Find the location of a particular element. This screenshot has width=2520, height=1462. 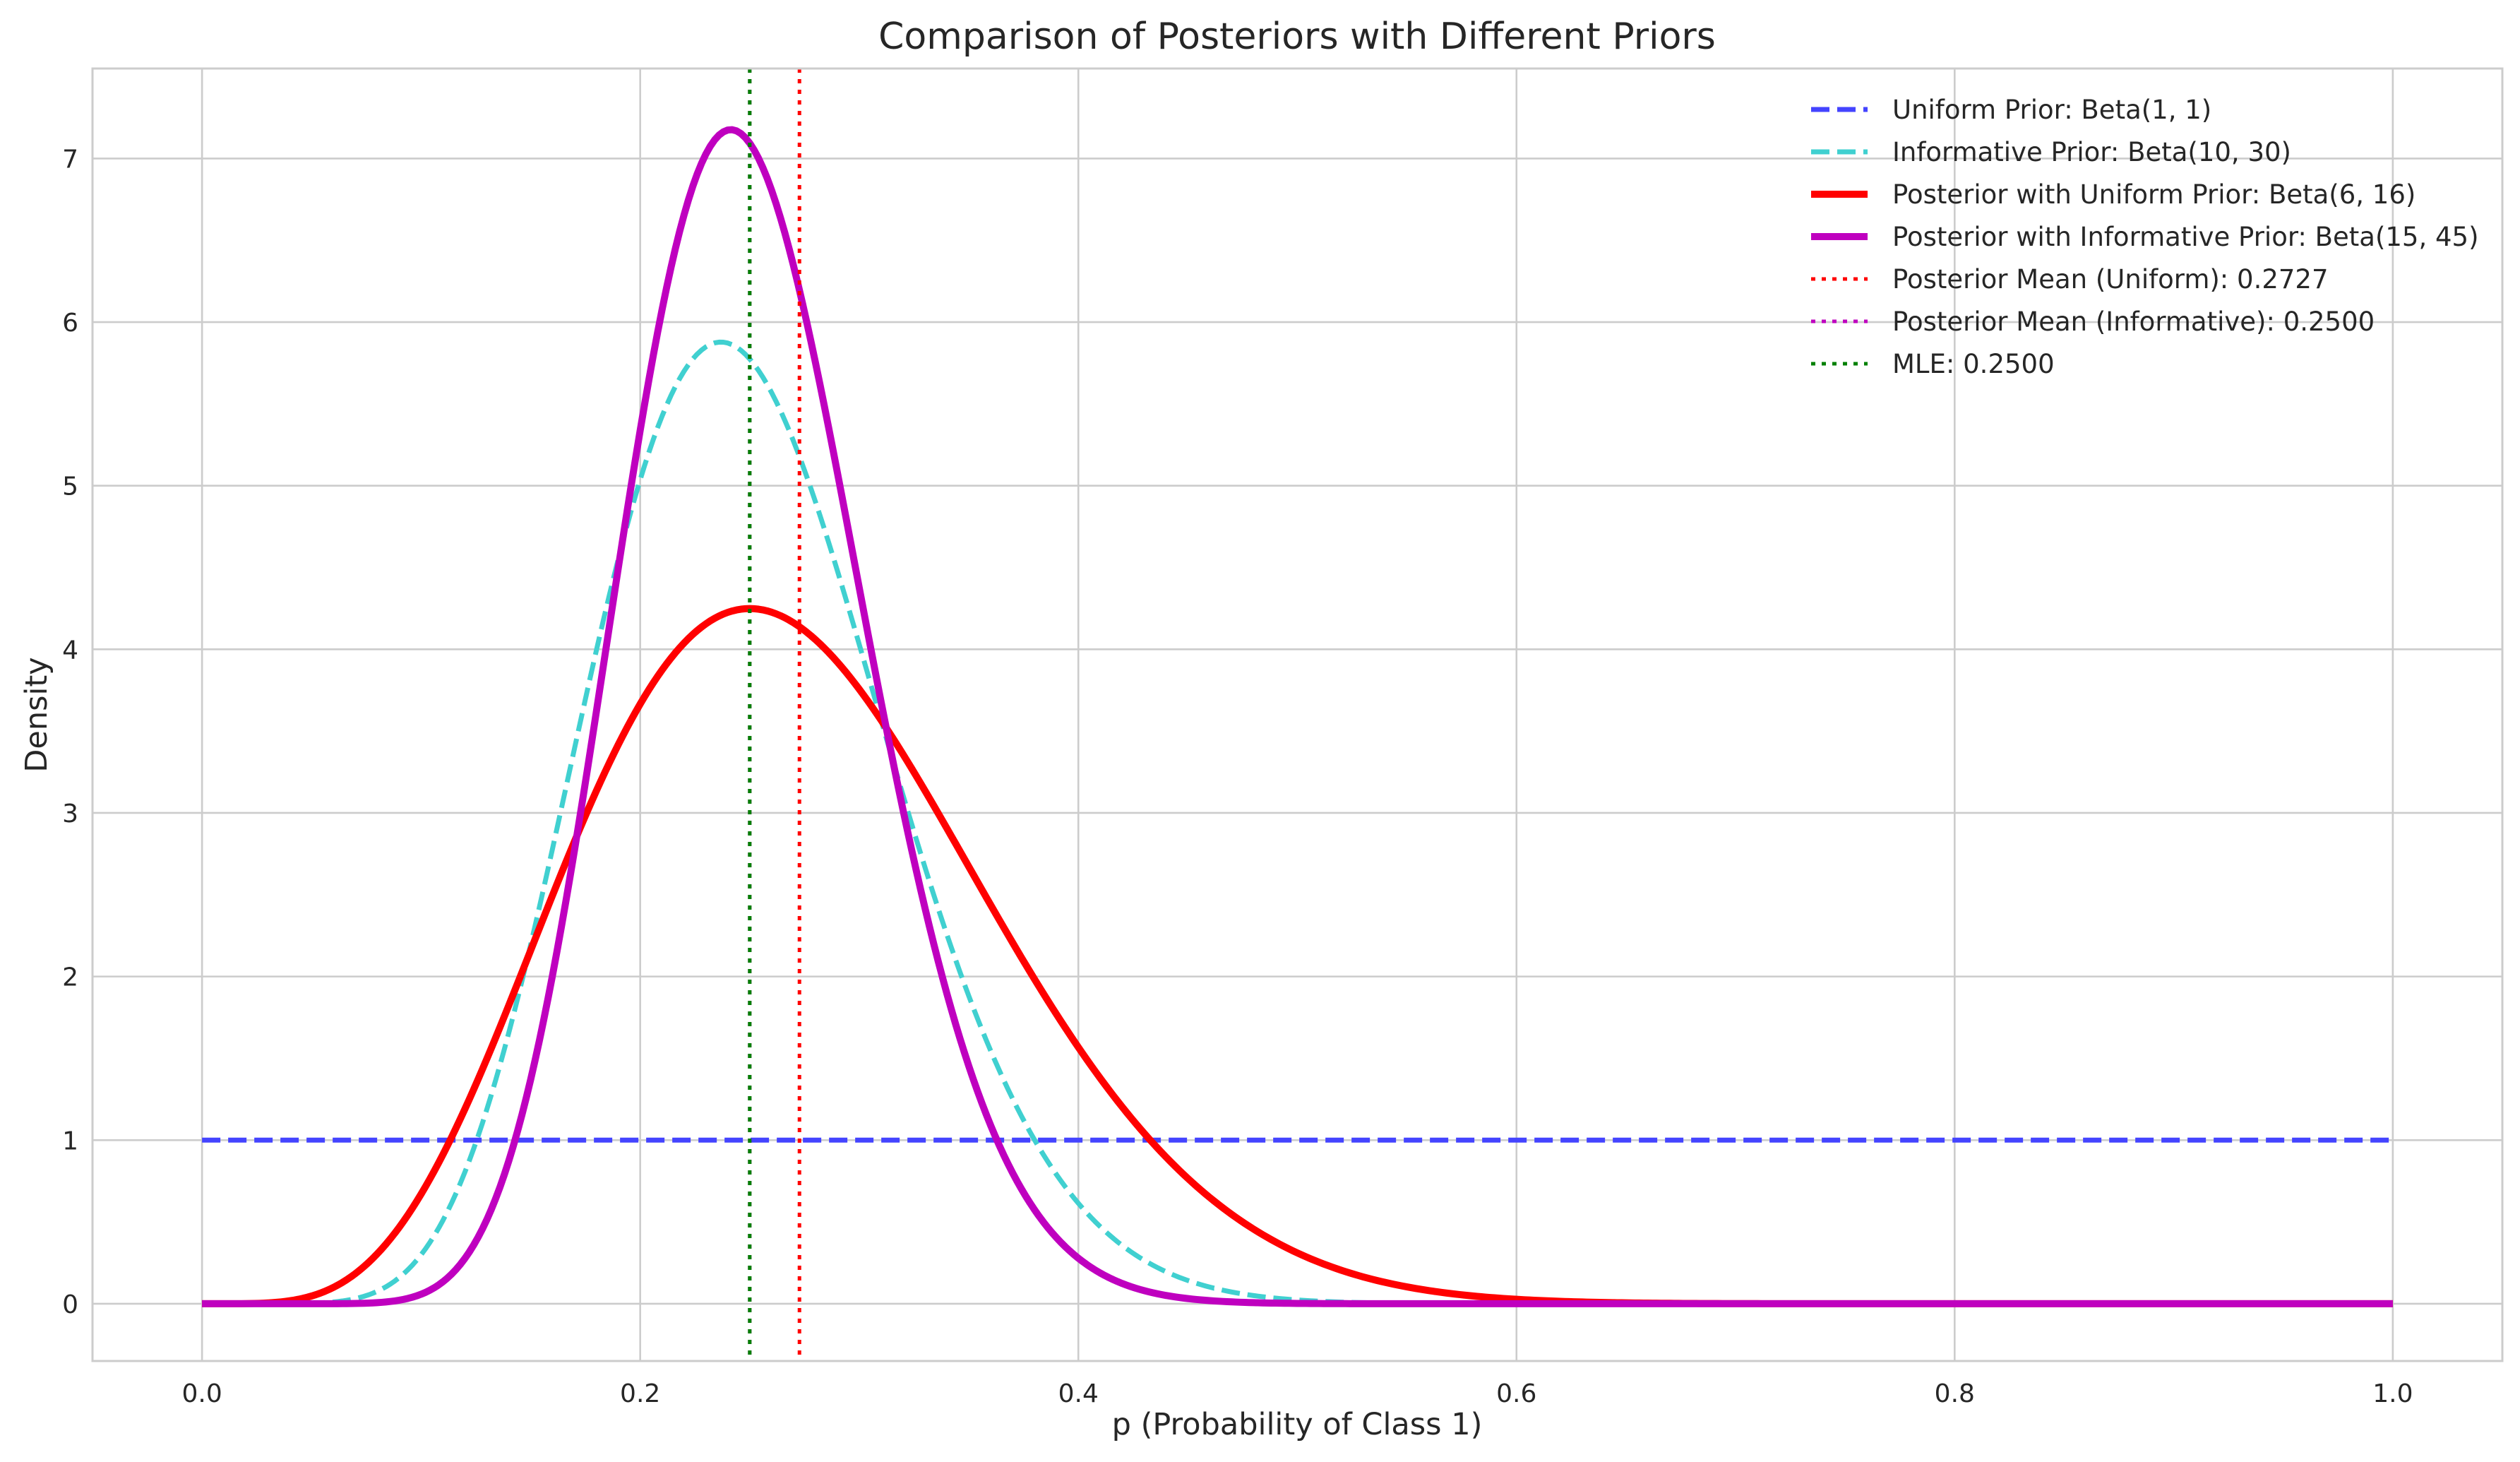

x-ticks: 0.0 0.2 0.4 0.6 0.8 1.0 is located at coordinates (1297, 1393).